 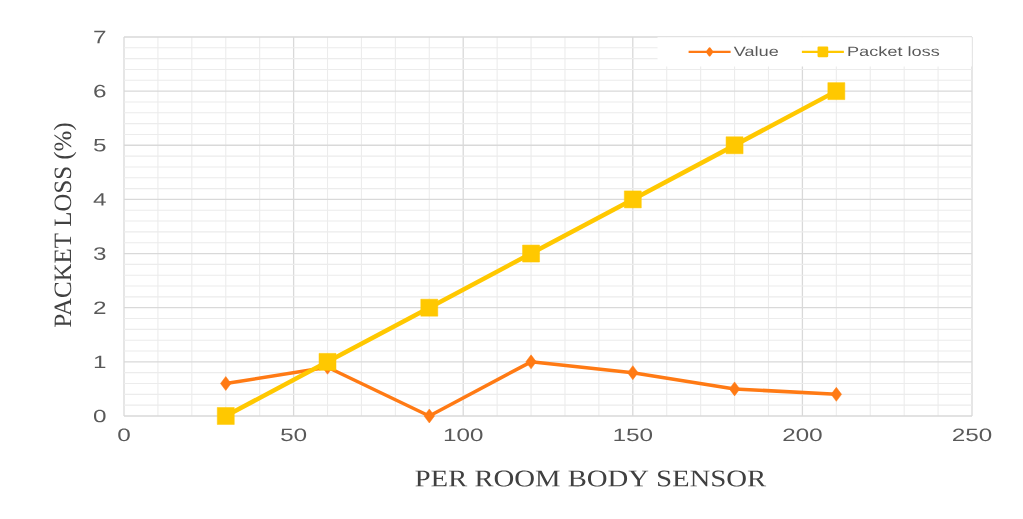 What do you see at coordinates (294, 435) in the screenshot?
I see `x-tick-label: 50` at bounding box center [294, 435].